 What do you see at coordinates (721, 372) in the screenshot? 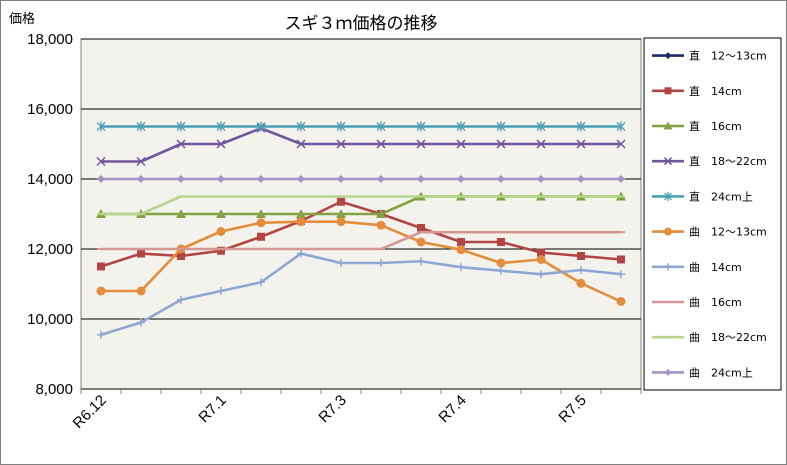
I see `legend-label: 曲 24cm上` at bounding box center [721, 372].